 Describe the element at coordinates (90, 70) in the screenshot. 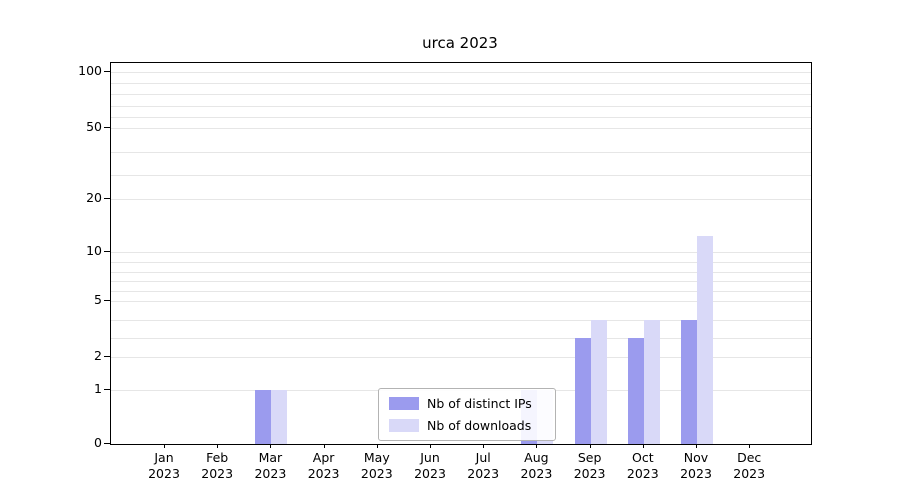

I see `y-tick-label: 100` at that location.